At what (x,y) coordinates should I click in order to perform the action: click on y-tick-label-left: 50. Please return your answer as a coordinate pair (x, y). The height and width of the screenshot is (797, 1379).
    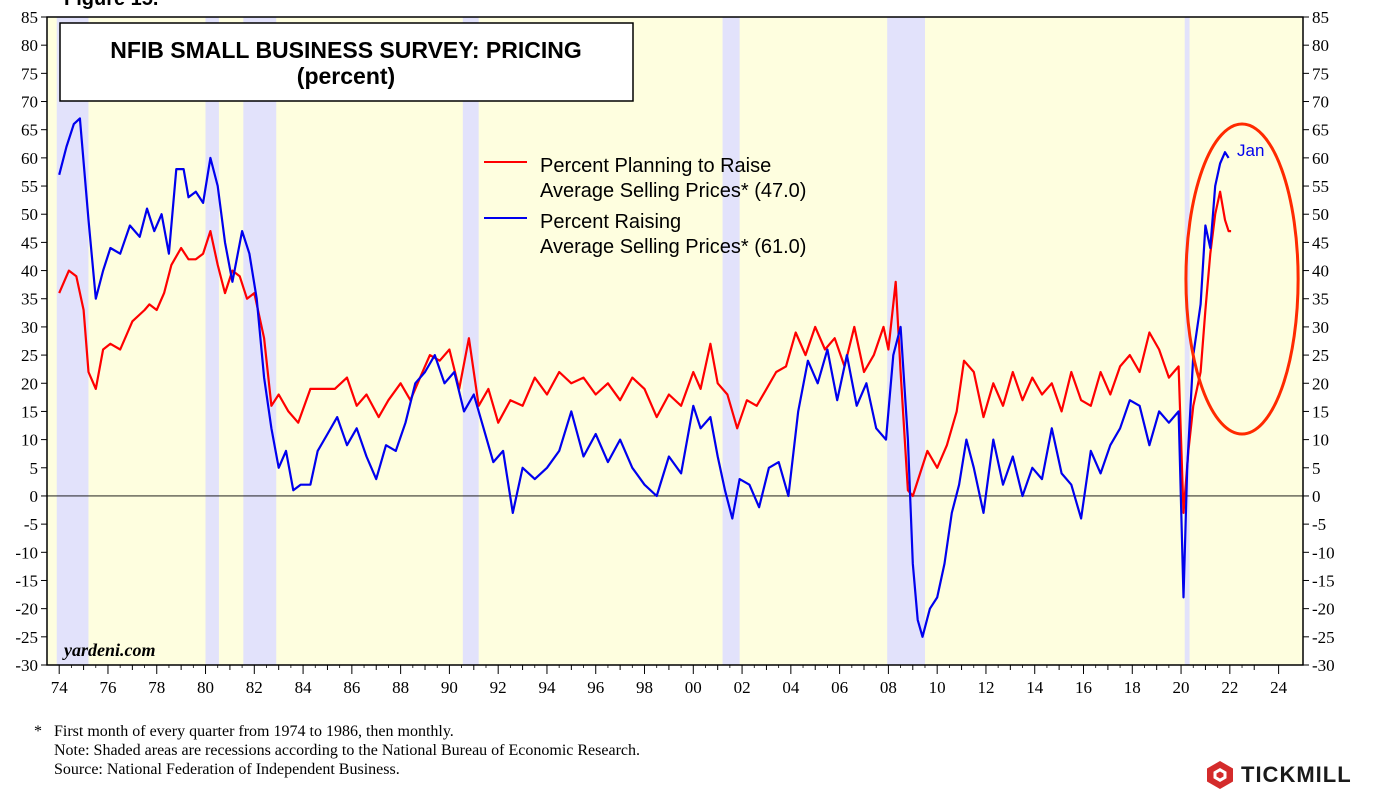
    Looking at the image, I should click on (29, 214).